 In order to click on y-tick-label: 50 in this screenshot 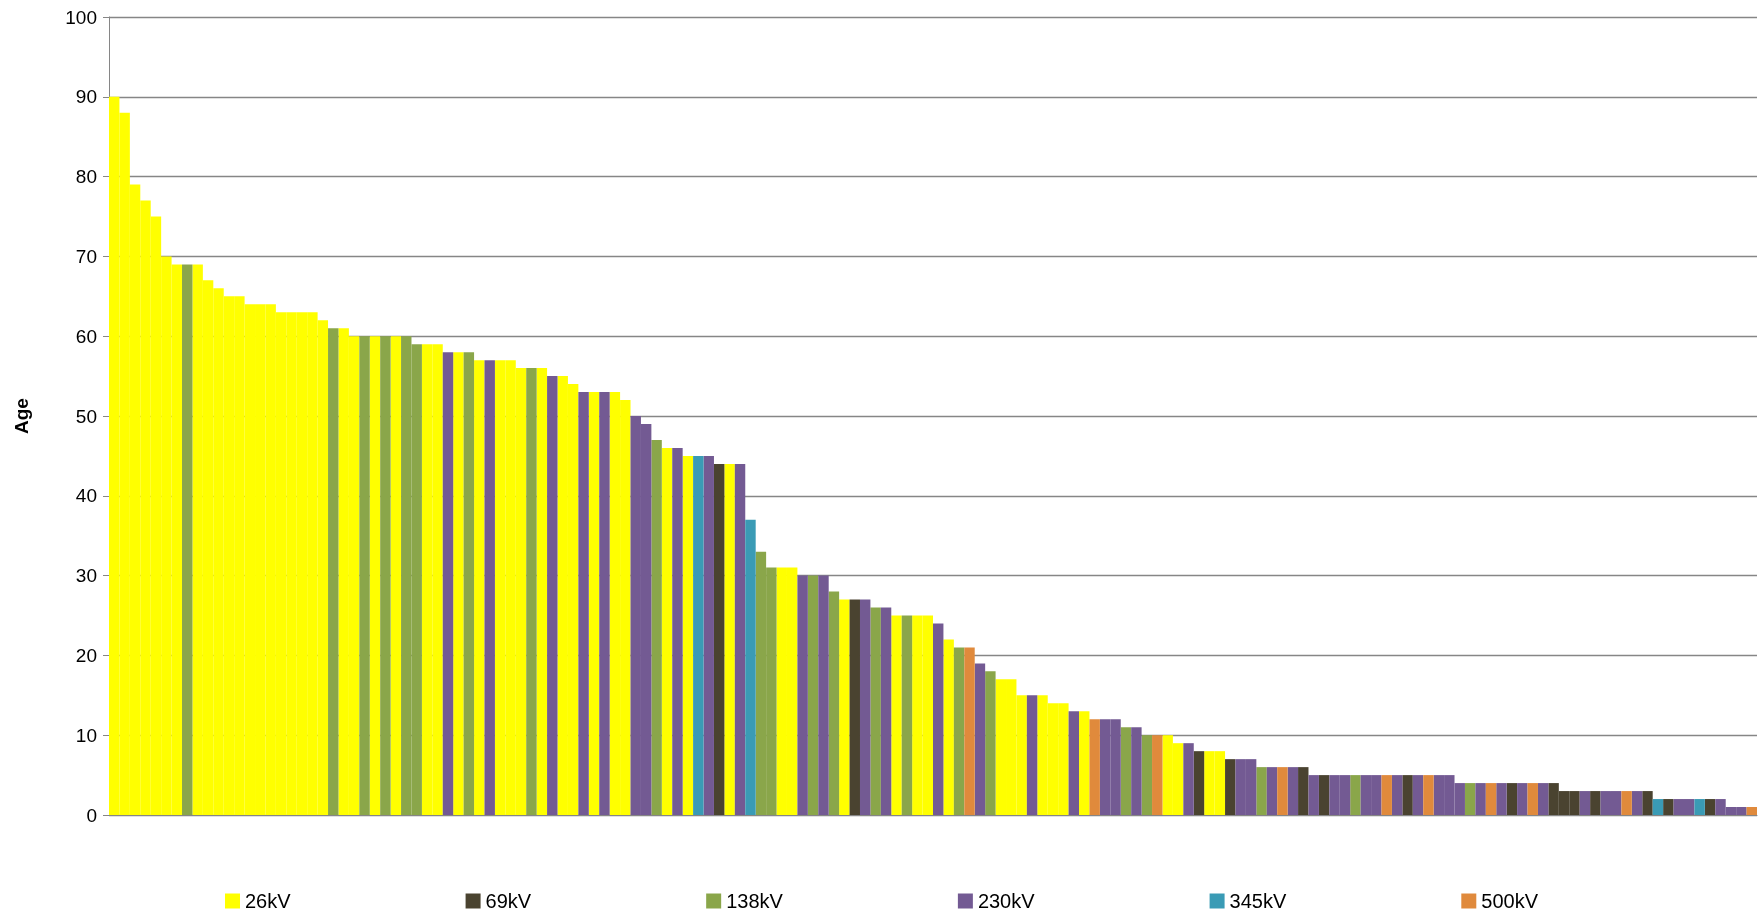, I will do `click(86, 416)`.